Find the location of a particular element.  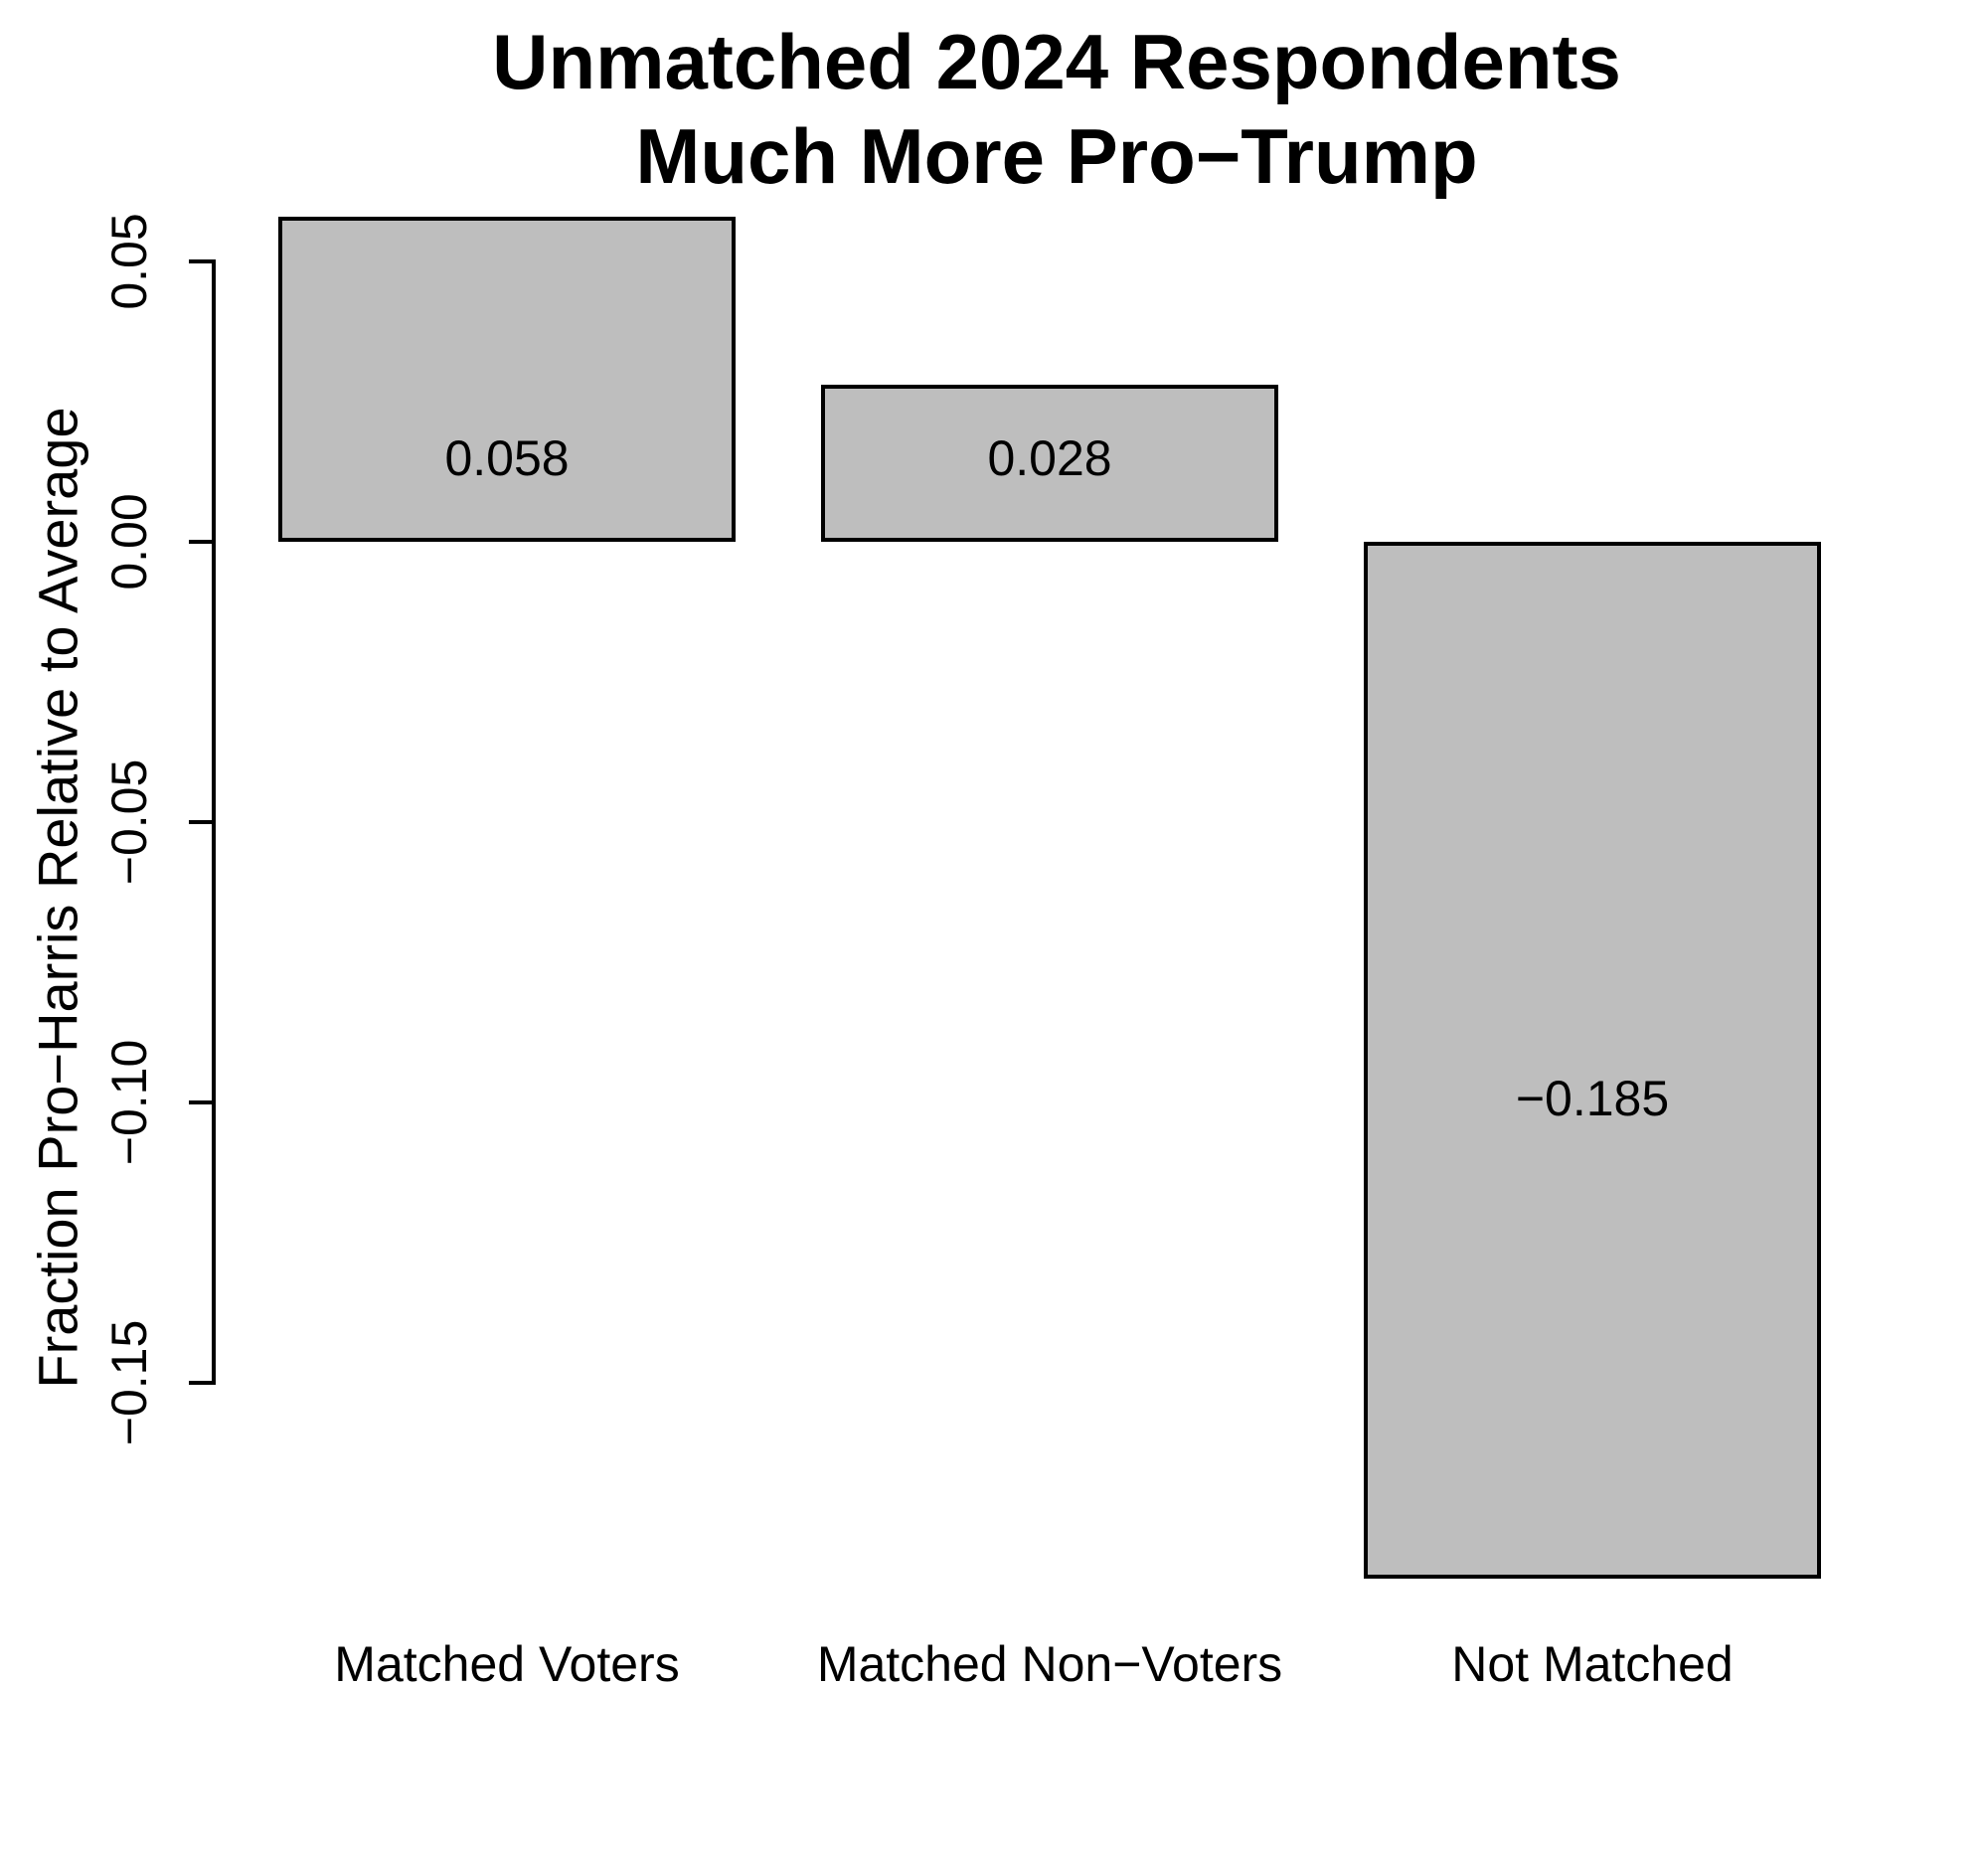

y-axis-tick-label: −0.05 is located at coordinates (129, 822).